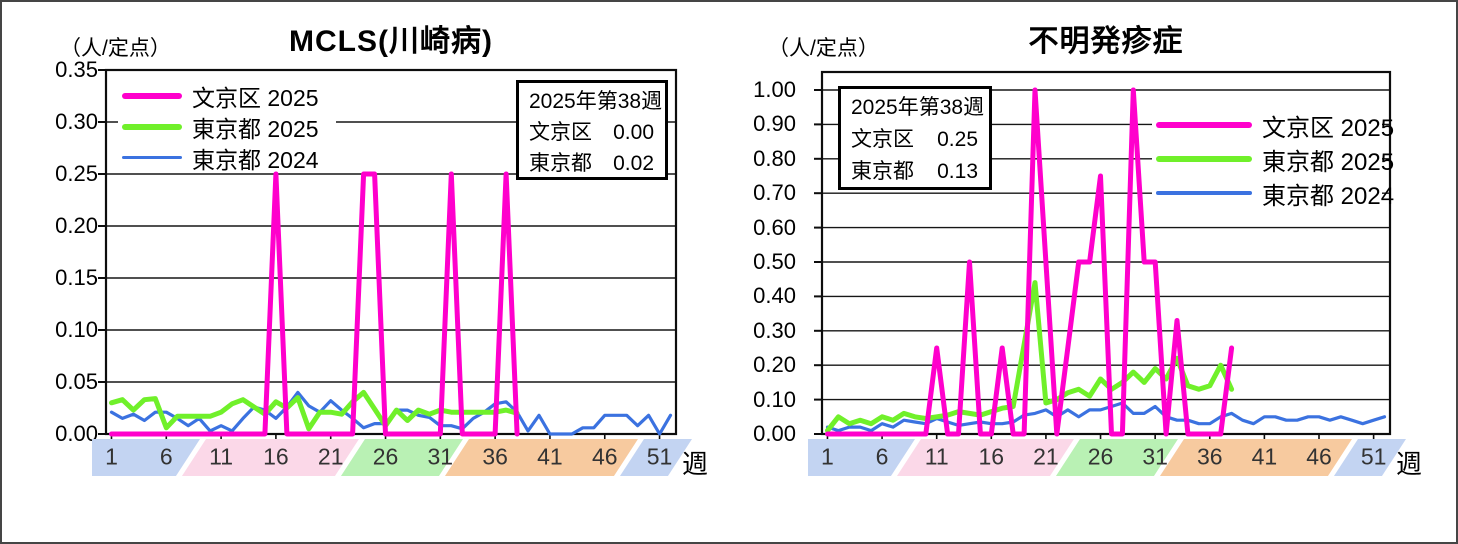 The height and width of the screenshot is (544, 1458). Describe the element at coordinates (76, 277) in the screenshot. I see `y-axis-tick-label: 0.15` at that location.